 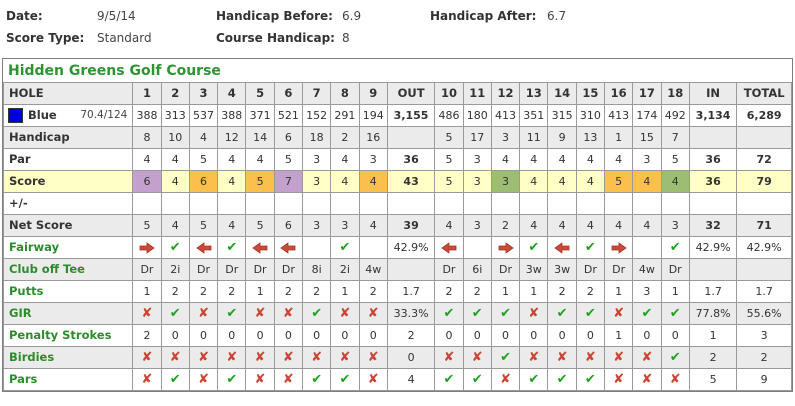 What do you see at coordinates (345, 247) in the screenshot?
I see `fairway-cell: ✔` at bounding box center [345, 247].